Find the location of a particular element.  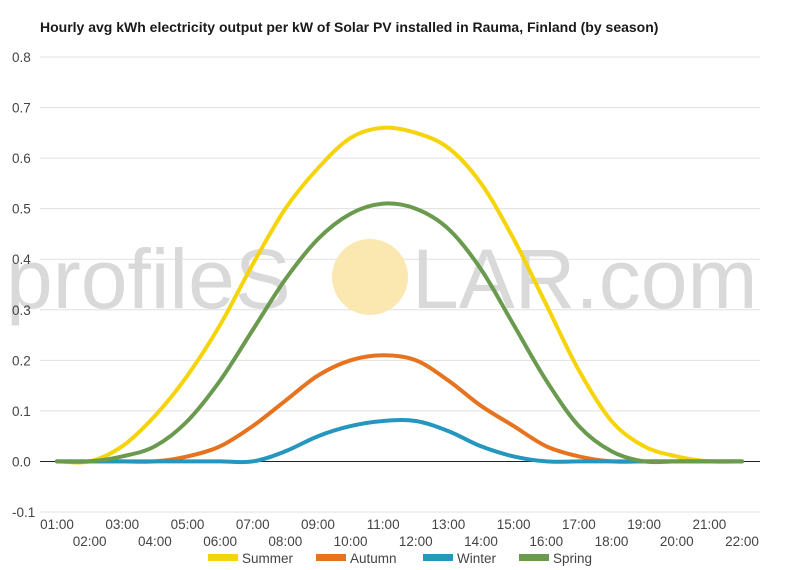

y-tick-label: -0.1 is located at coordinates (23, 512).